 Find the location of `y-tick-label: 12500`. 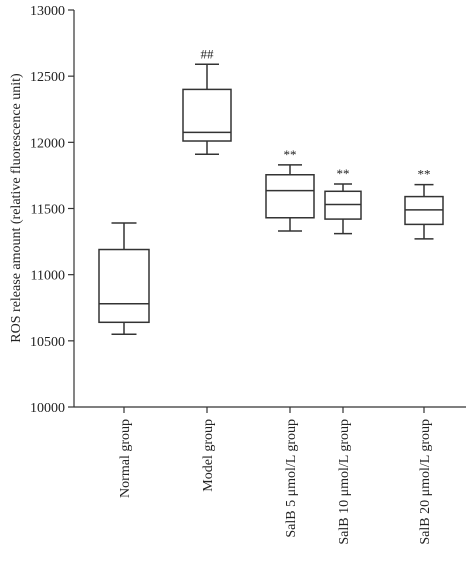

y-tick-label: 12500 is located at coordinates (47, 77).